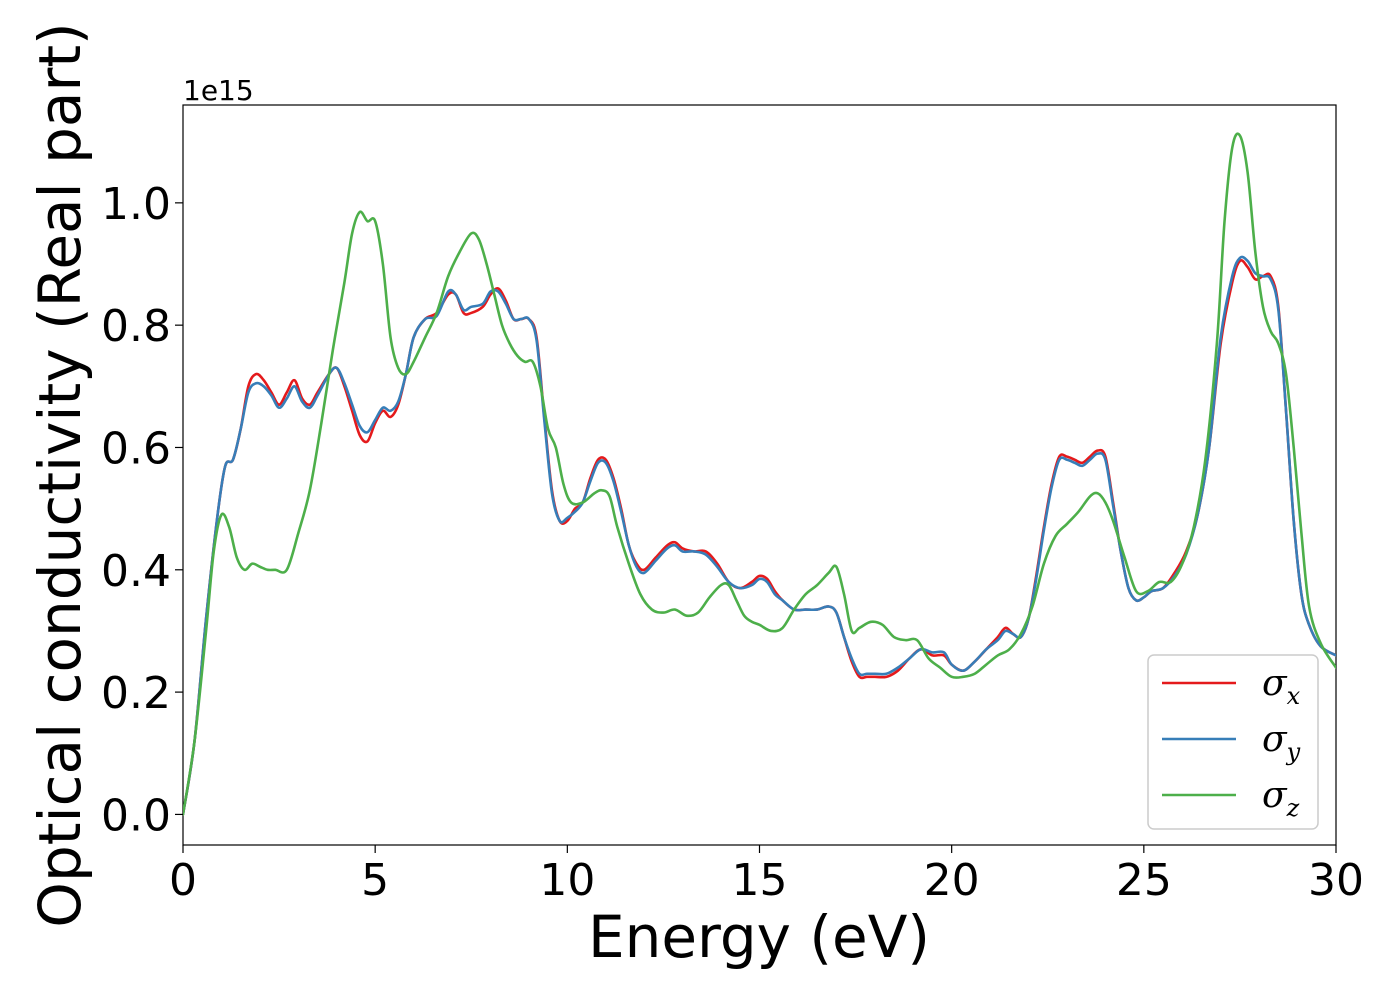  What do you see at coordinates (1281, 798) in the screenshot?
I see `legend-label-z: σz` at bounding box center [1281, 798].